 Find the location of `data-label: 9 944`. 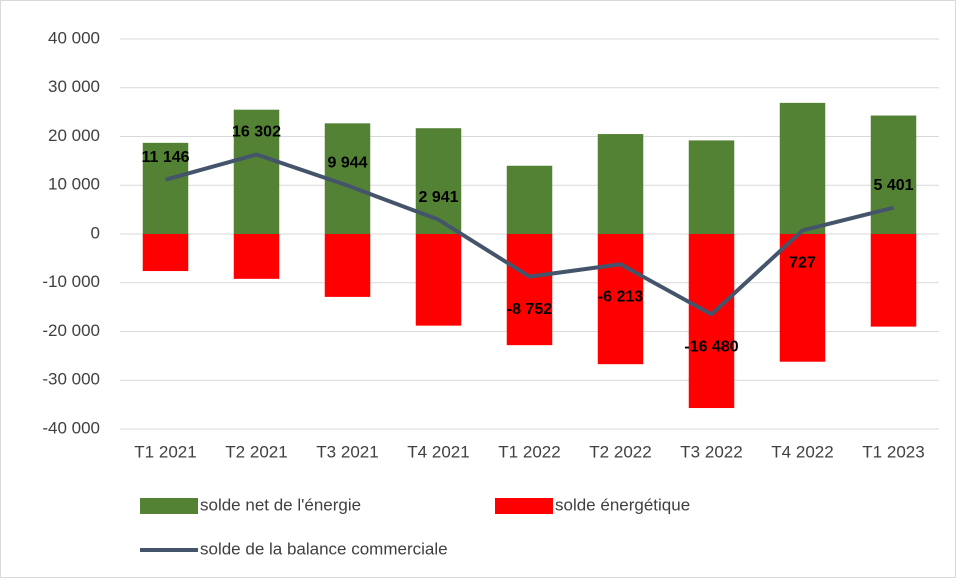

data-label: 9 944 is located at coordinates (347, 163).